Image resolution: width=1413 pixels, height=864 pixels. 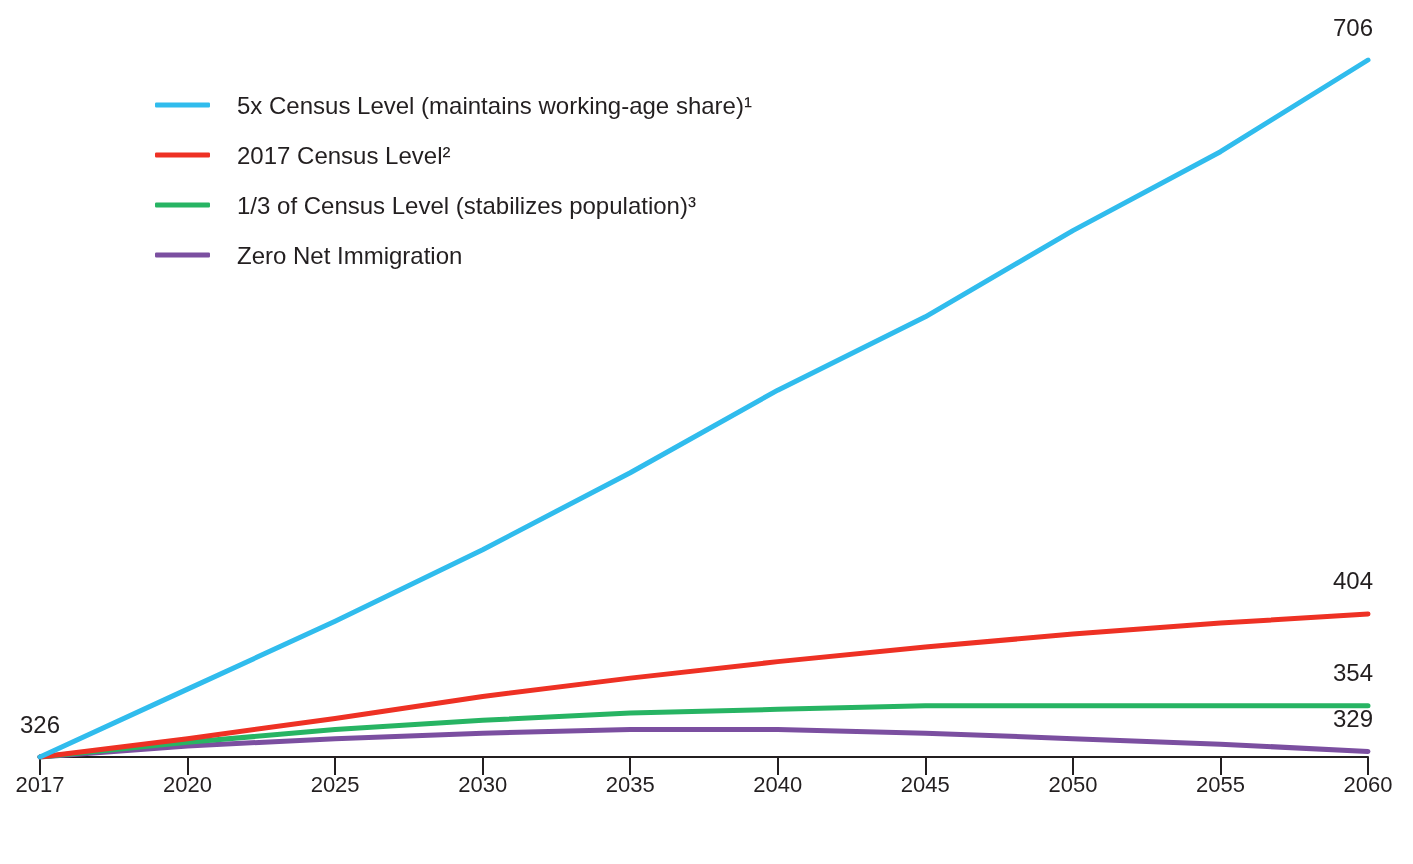 I want to click on legend-label: 1/3 of Census Level (stabilizes population)³, so click(x=466, y=205).